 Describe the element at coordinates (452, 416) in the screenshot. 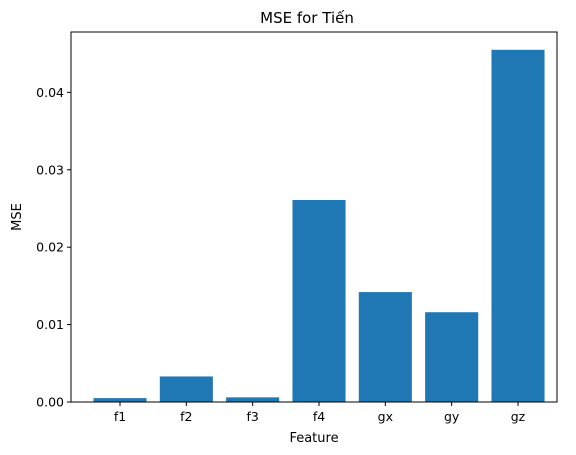

I see `x-tick-label: gy` at that location.